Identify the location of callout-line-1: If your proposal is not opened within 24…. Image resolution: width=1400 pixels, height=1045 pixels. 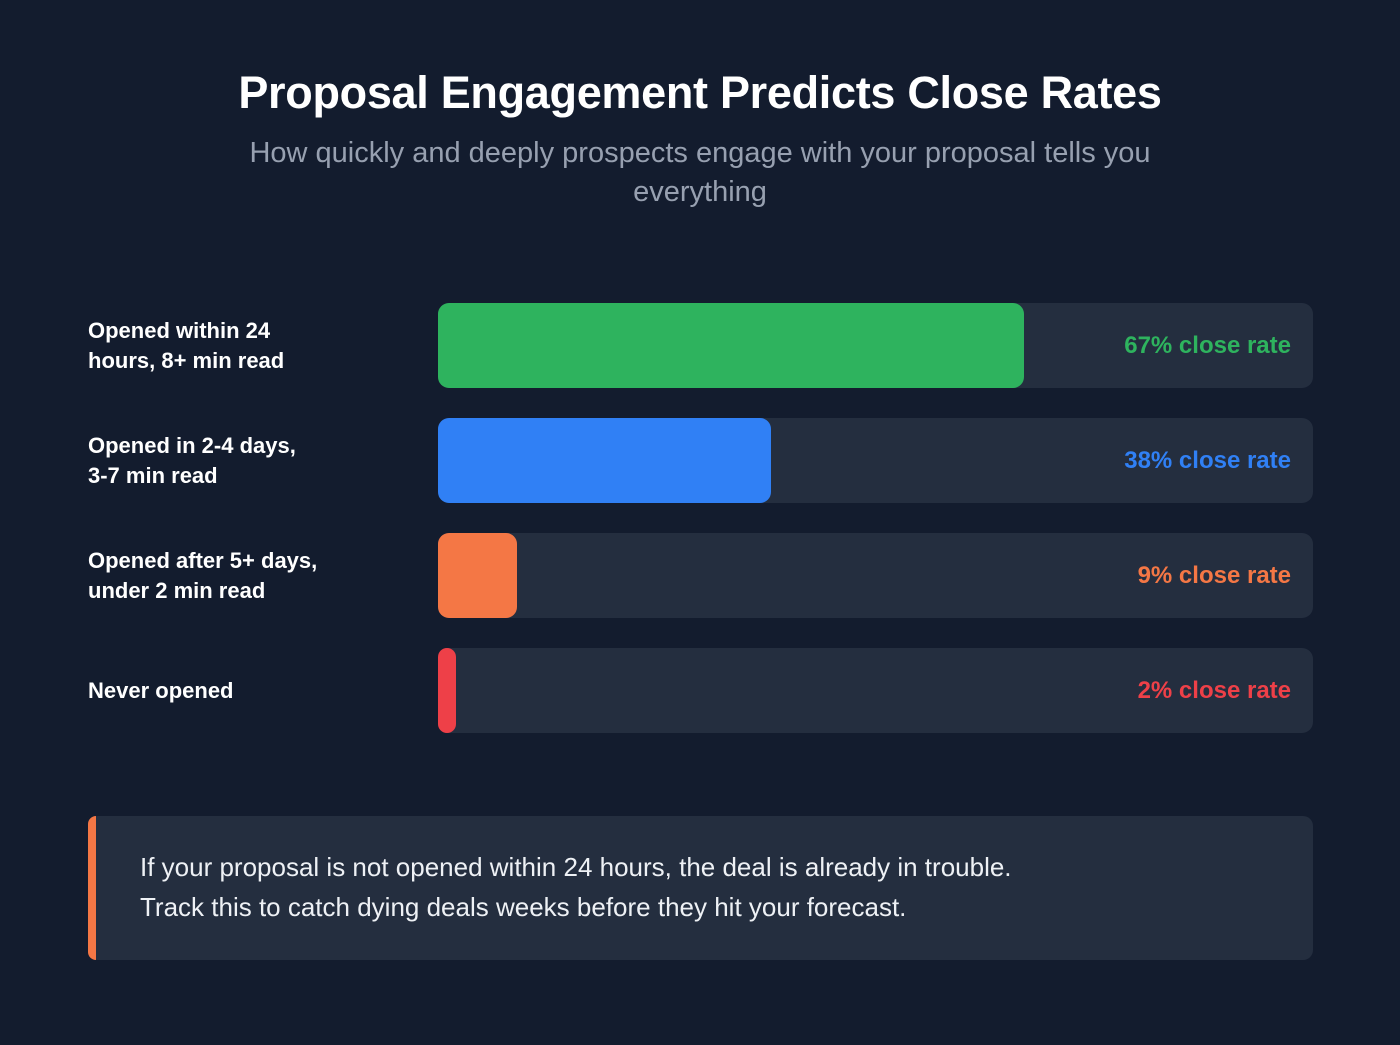
(576, 867).